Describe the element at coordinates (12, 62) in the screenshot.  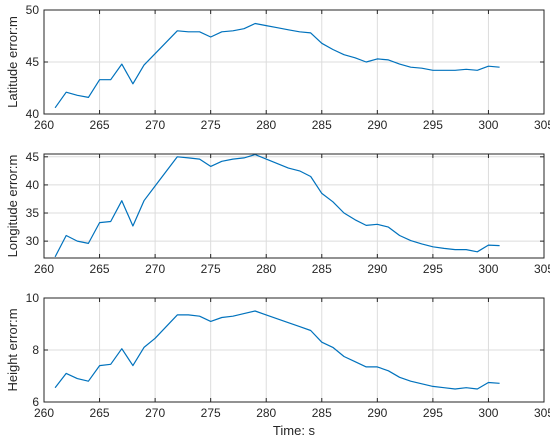
I see `y-axis-label-latitude-error-m: Latitude error:m` at that location.